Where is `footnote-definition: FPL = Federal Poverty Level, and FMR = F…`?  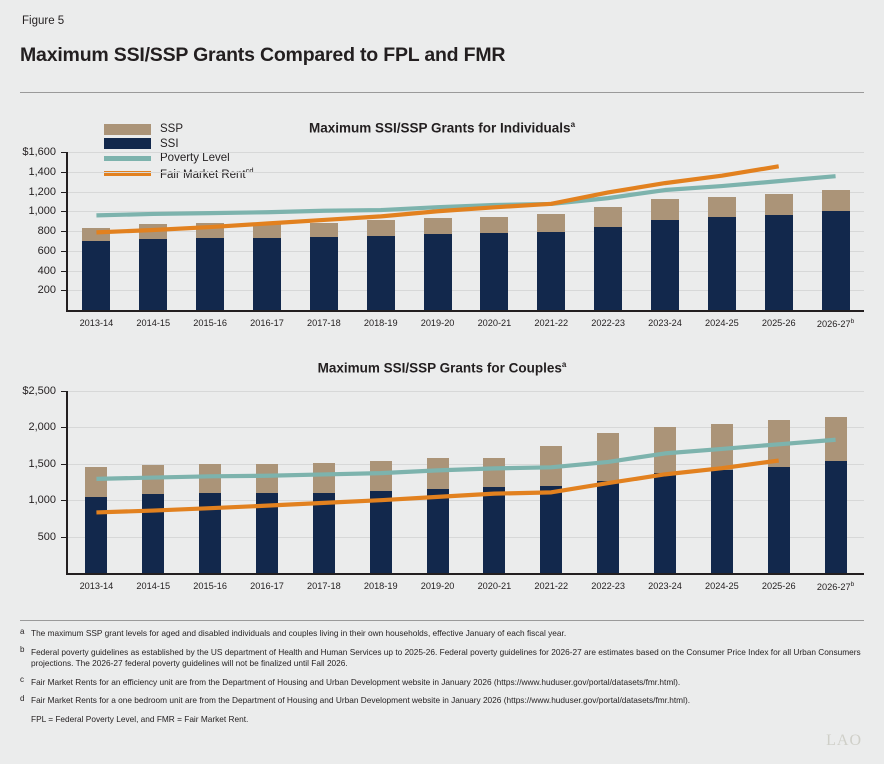
footnote-definition: FPL = Federal Poverty Level, and FMR = F… is located at coordinates (442, 720).